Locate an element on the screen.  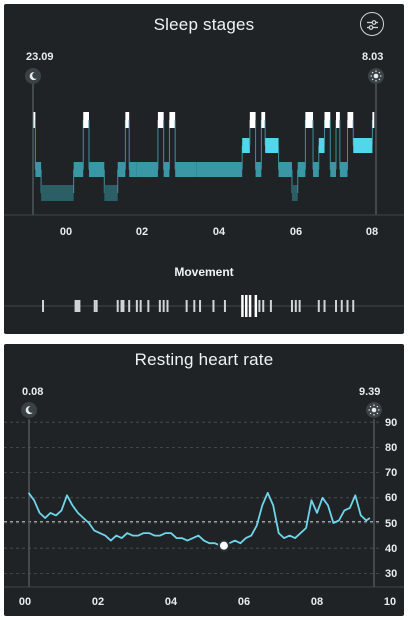
sleep-x-tick-06: 06 is located at coordinates (296, 232).